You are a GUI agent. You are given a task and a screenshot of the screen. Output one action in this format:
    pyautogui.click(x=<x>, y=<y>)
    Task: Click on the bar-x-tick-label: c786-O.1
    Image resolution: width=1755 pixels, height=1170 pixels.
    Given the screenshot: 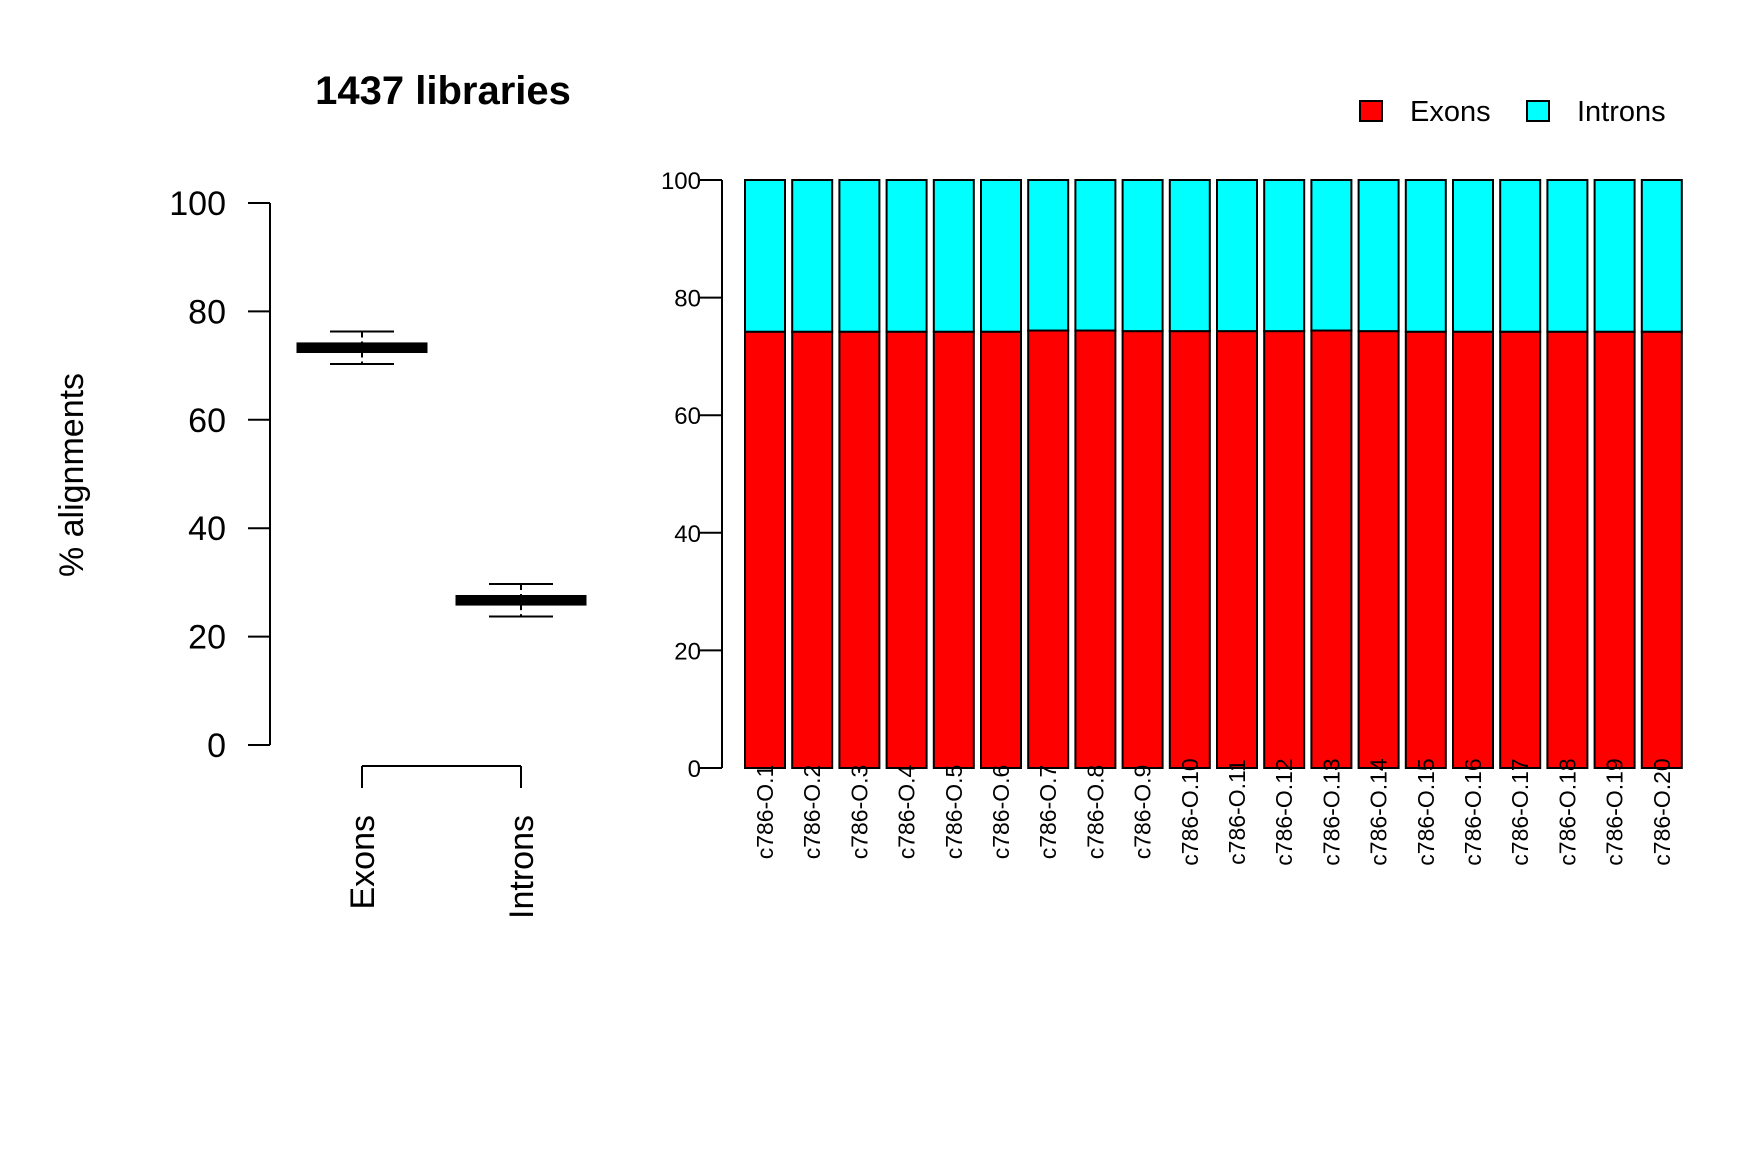 What is the action you would take?
    pyautogui.click(x=765, y=812)
    